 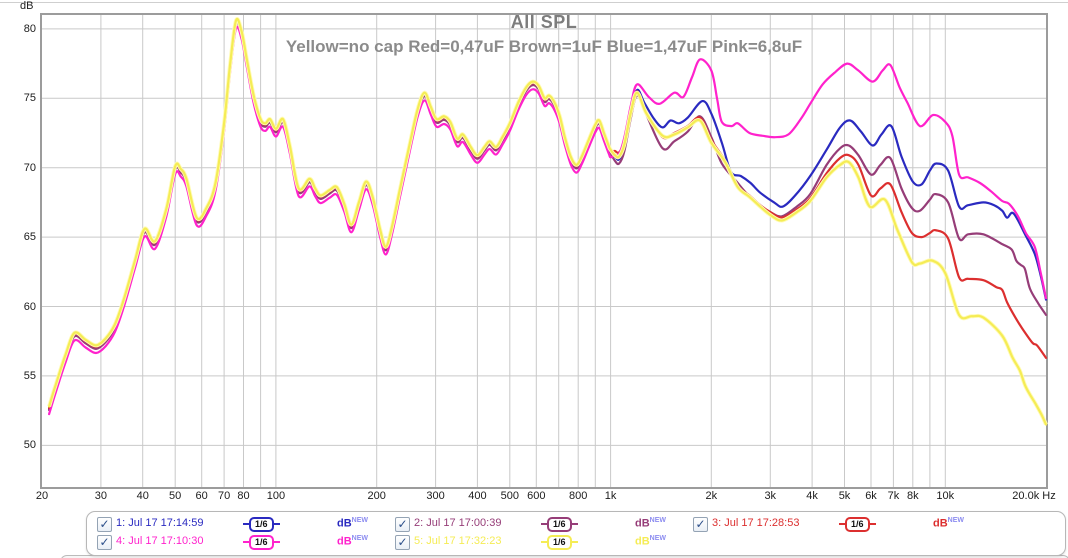 I want to click on x-tick-300: 300, so click(x=435, y=496).